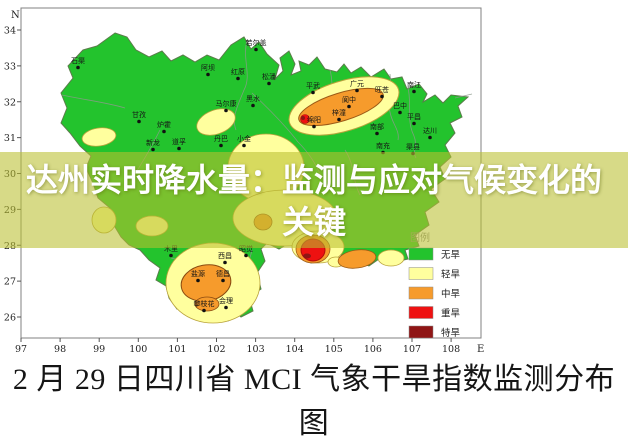 This screenshot has width=628, height=442. I want to click on city-label: 木里, so click(171, 248).